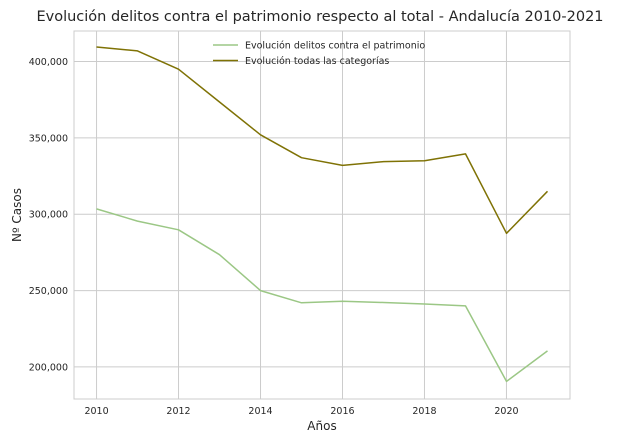  I want to click on y-tick-label: 200,000, so click(48, 367).